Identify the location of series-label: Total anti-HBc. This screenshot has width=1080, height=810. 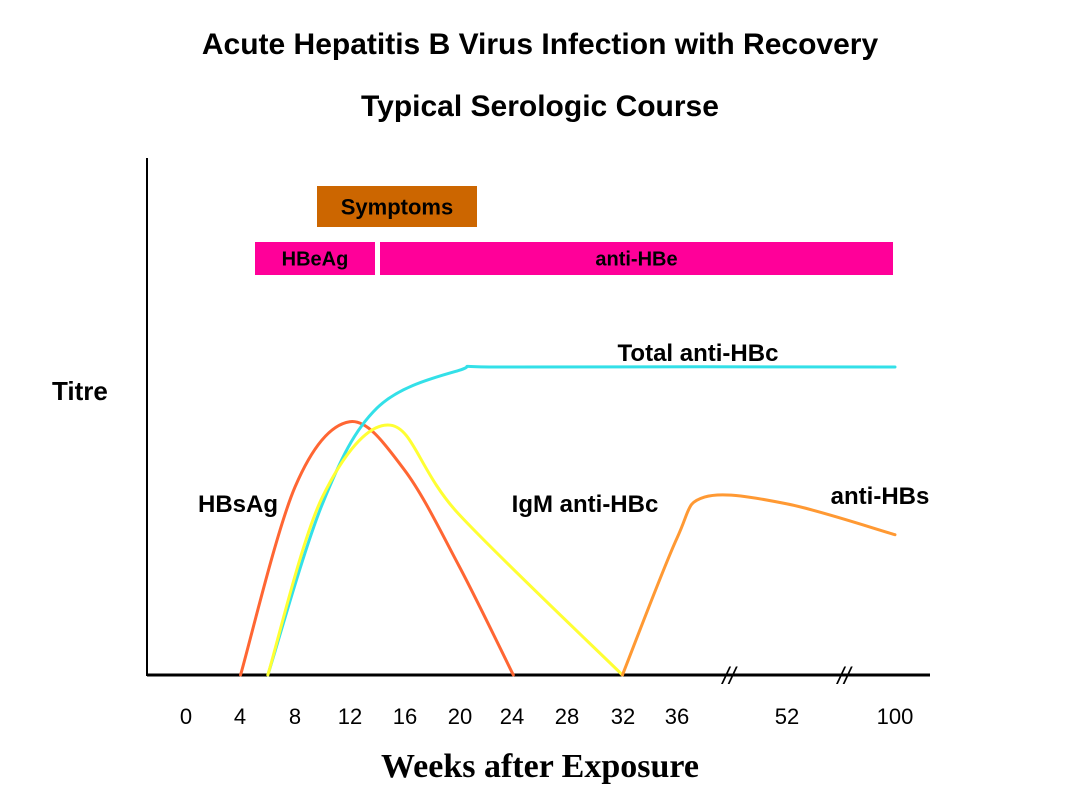
(698, 353).